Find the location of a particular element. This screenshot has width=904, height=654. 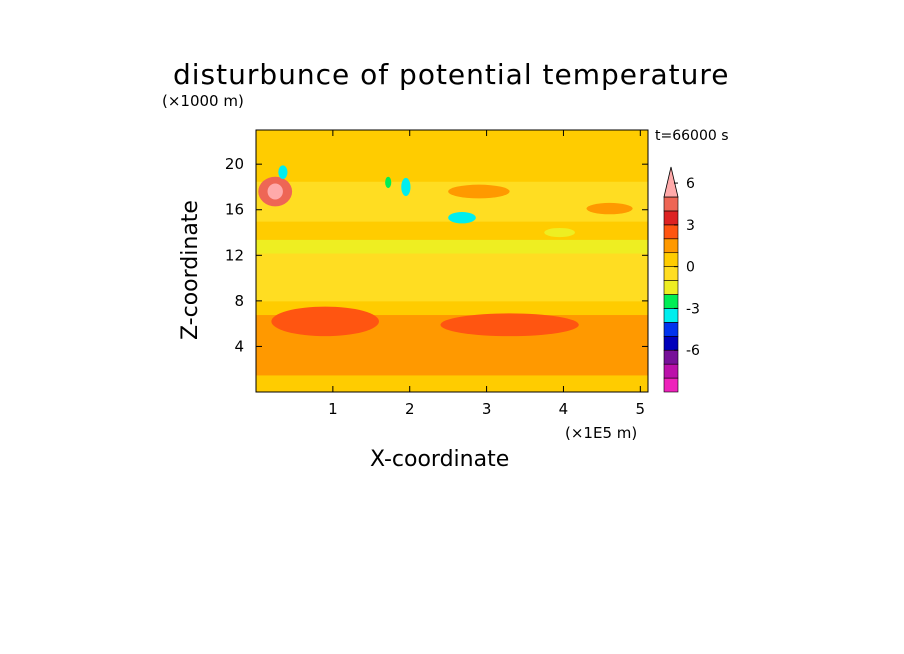

x-axis-unit: (×1E5 m) is located at coordinates (601, 433).